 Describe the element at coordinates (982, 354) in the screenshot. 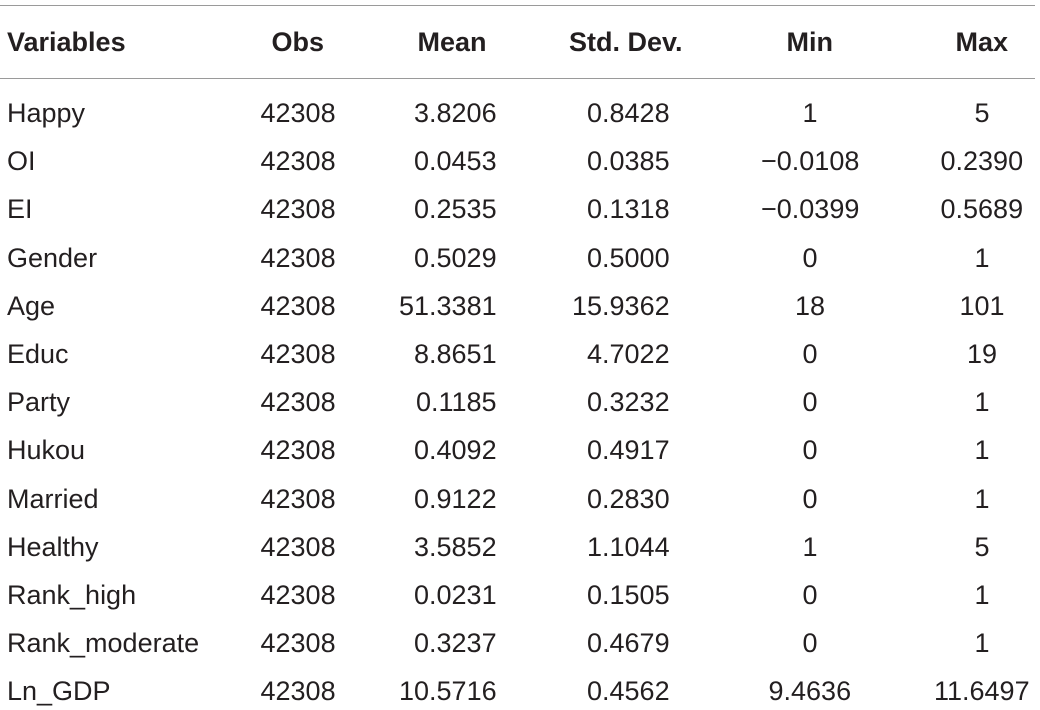

I see `table-cell: 19` at that location.